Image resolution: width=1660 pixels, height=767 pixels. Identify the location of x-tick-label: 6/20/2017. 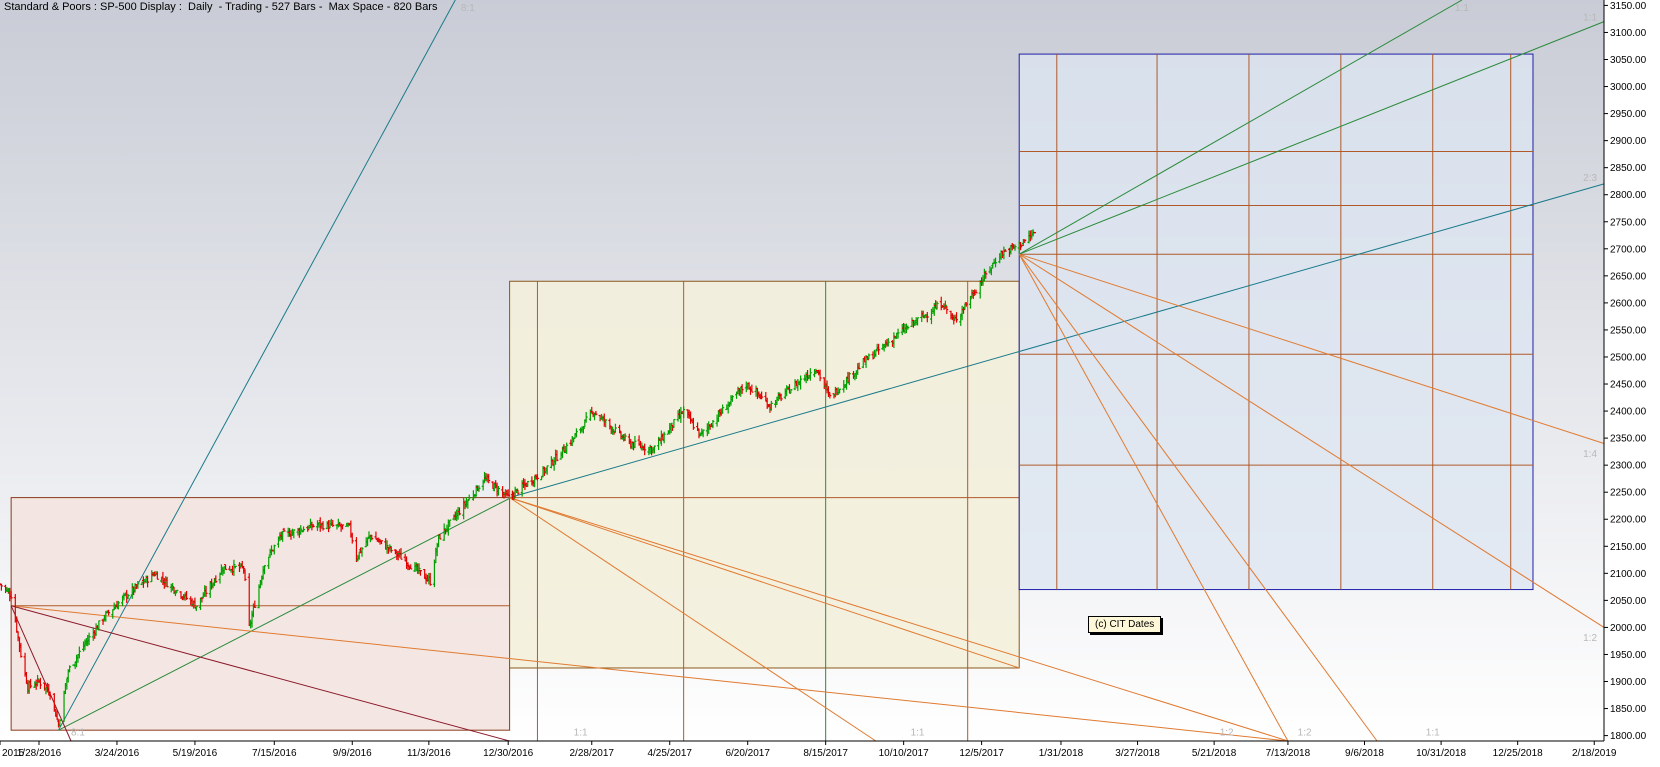
(747, 753).